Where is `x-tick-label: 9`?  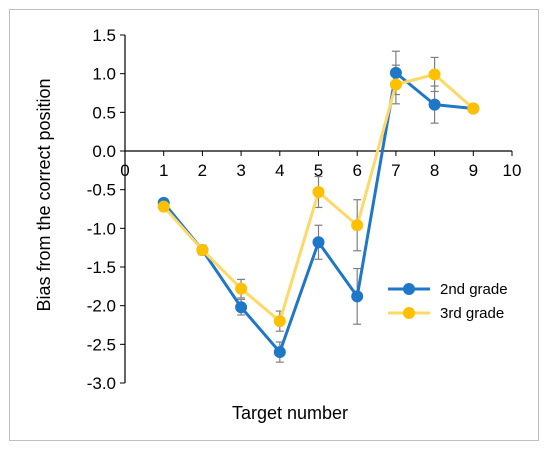 x-tick-label: 9 is located at coordinates (473, 170).